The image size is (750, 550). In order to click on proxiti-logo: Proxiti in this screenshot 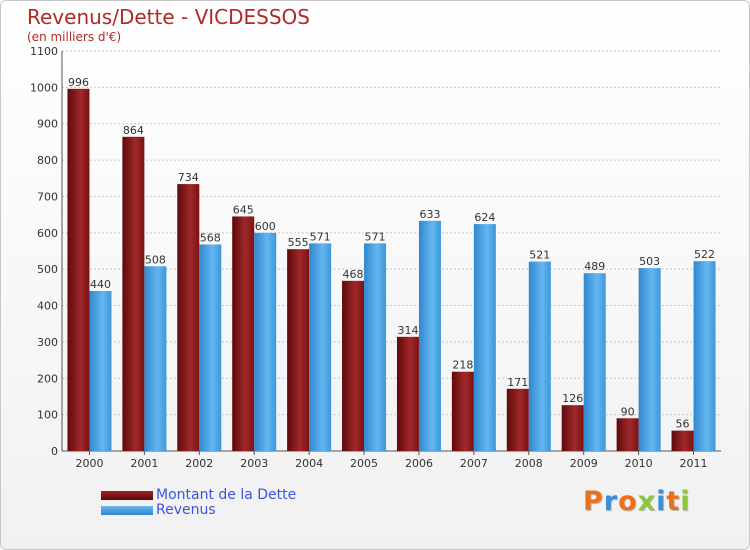, I will do `click(637, 501)`.